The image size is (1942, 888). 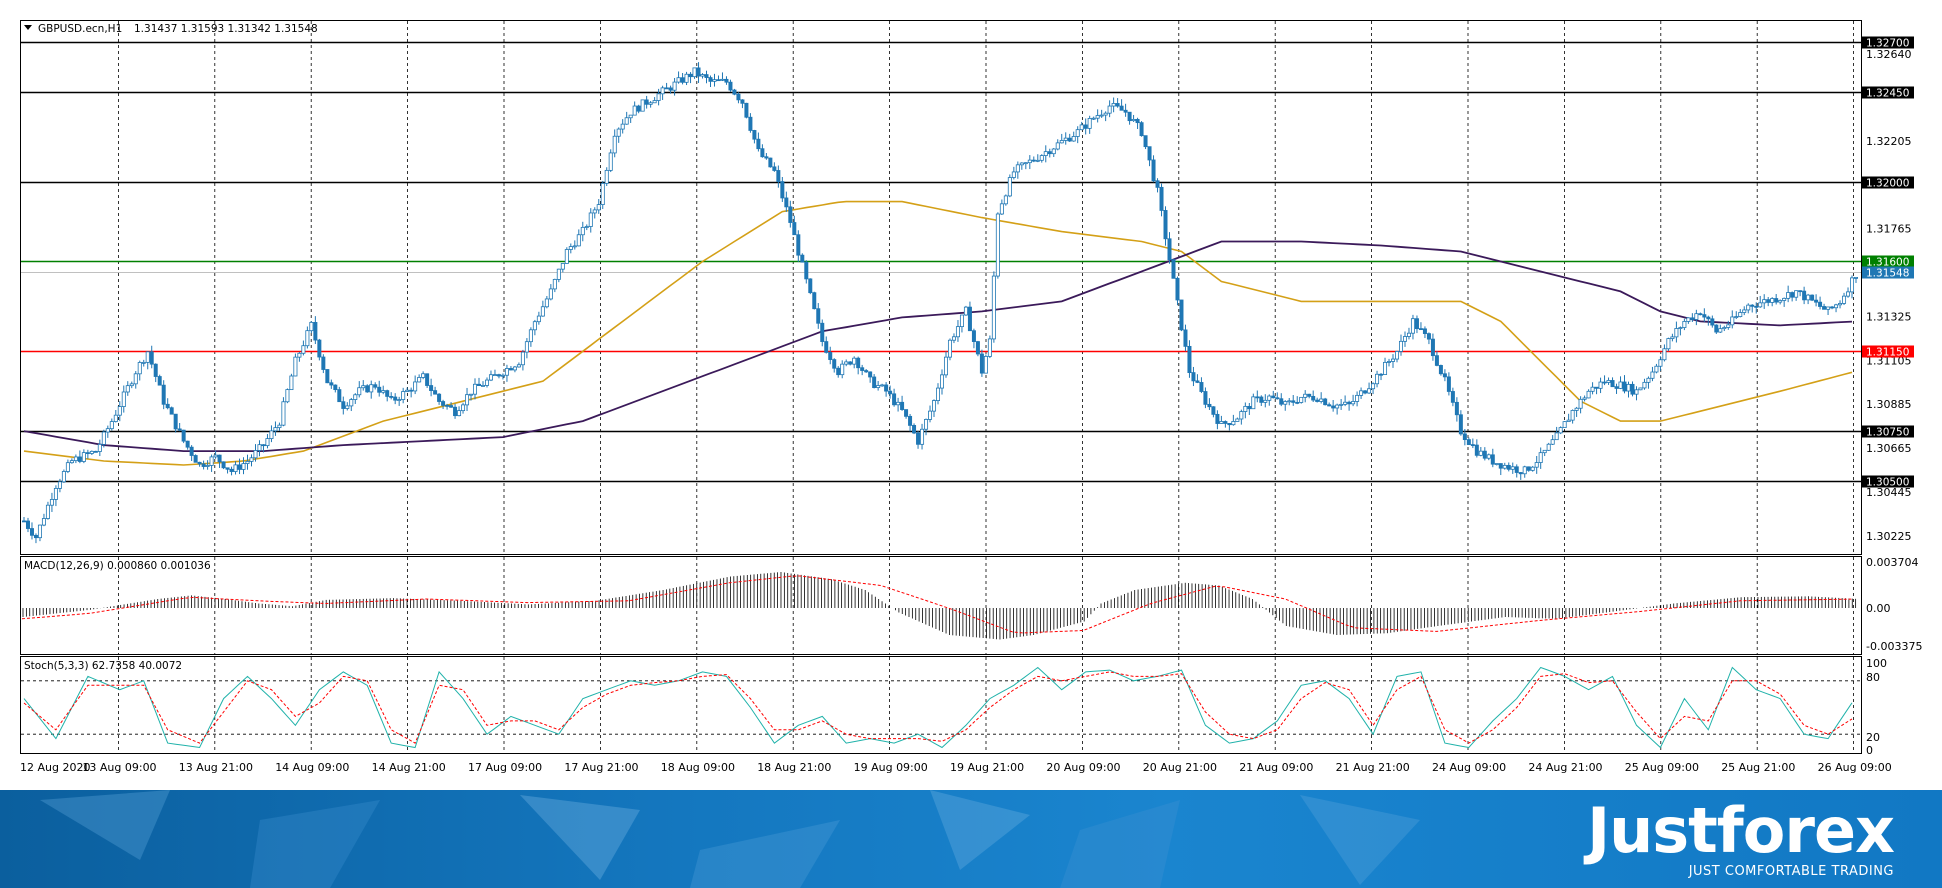 What do you see at coordinates (1741, 830) in the screenshot?
I see `brand-name: Justforex` at bounding box center [1741, 830].